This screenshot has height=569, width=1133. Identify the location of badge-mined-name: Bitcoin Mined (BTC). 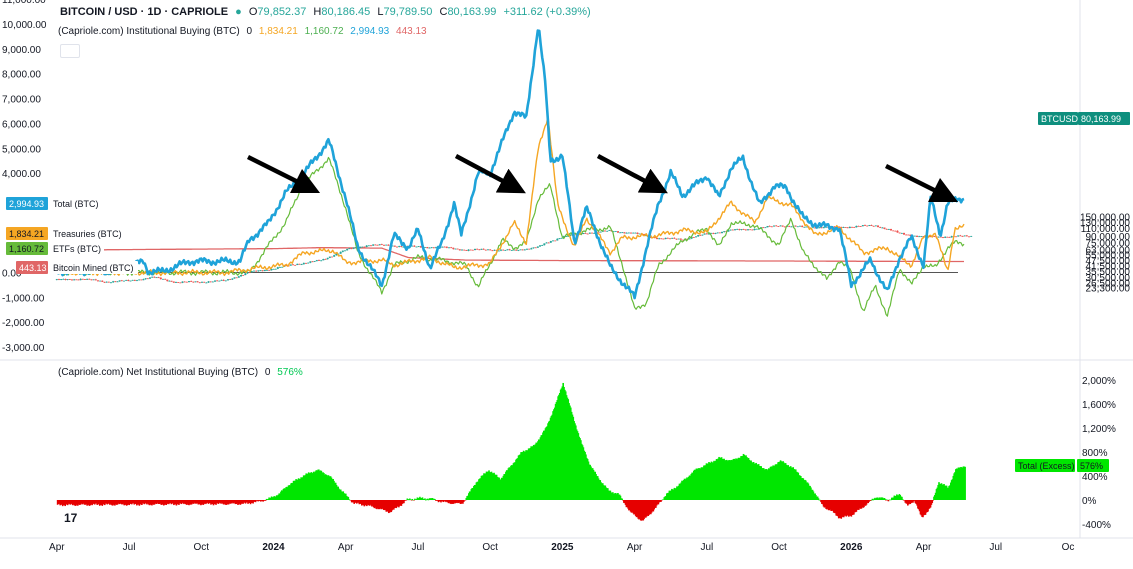
(93, 268).